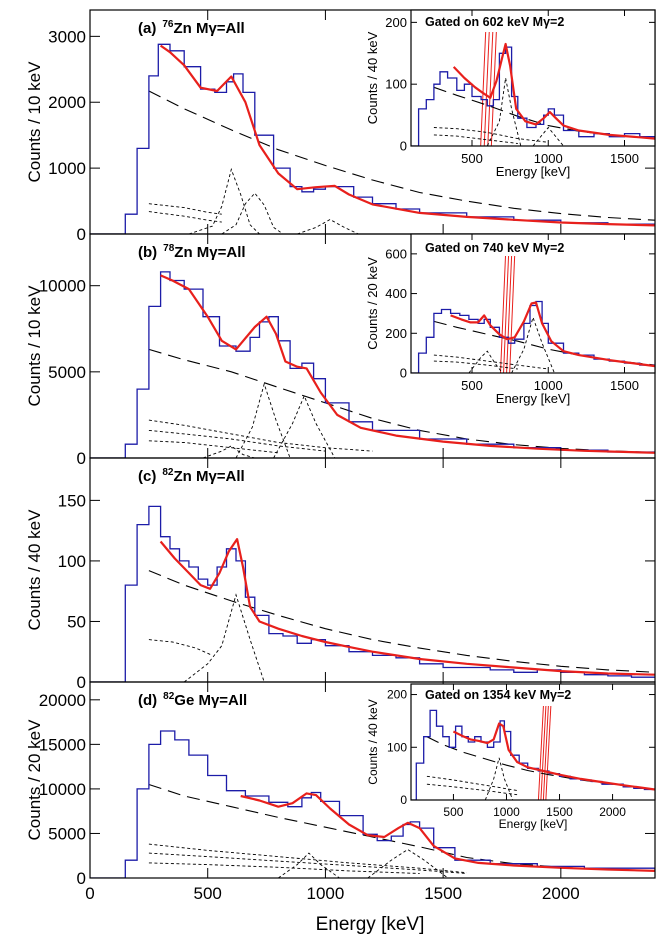 The height and width of the screenshot is (941, 662). What do you see at coordinates (62, 286) in the screenshot?
I see `y-tick-label: 10000` at bounding box center [62, 286].